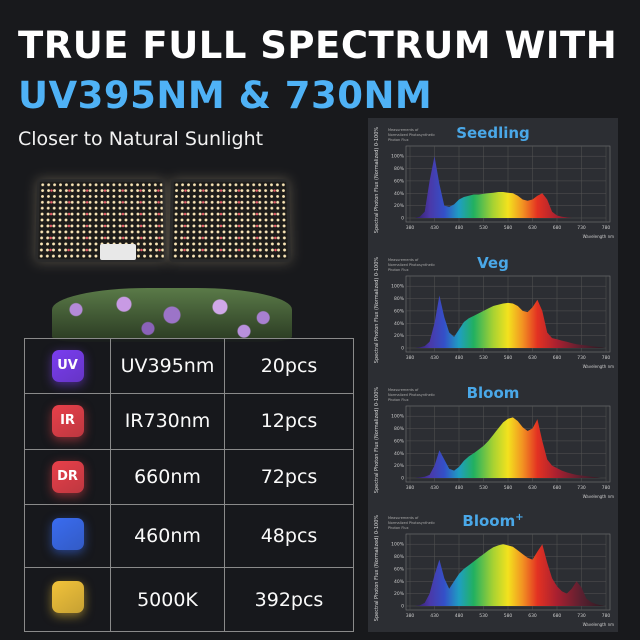 The height and width of the screenshot is (640, 640). I want to click on led-count: 72pcs, so click(289, 476).